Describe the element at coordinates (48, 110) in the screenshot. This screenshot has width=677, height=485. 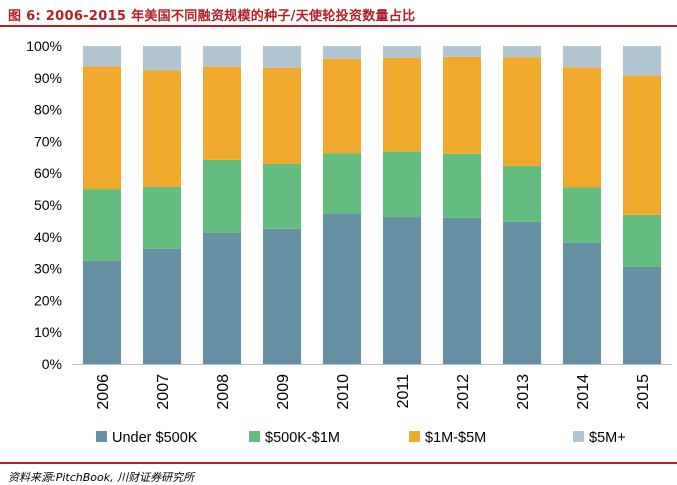
I see `y-tick-label: 80%` at that location.